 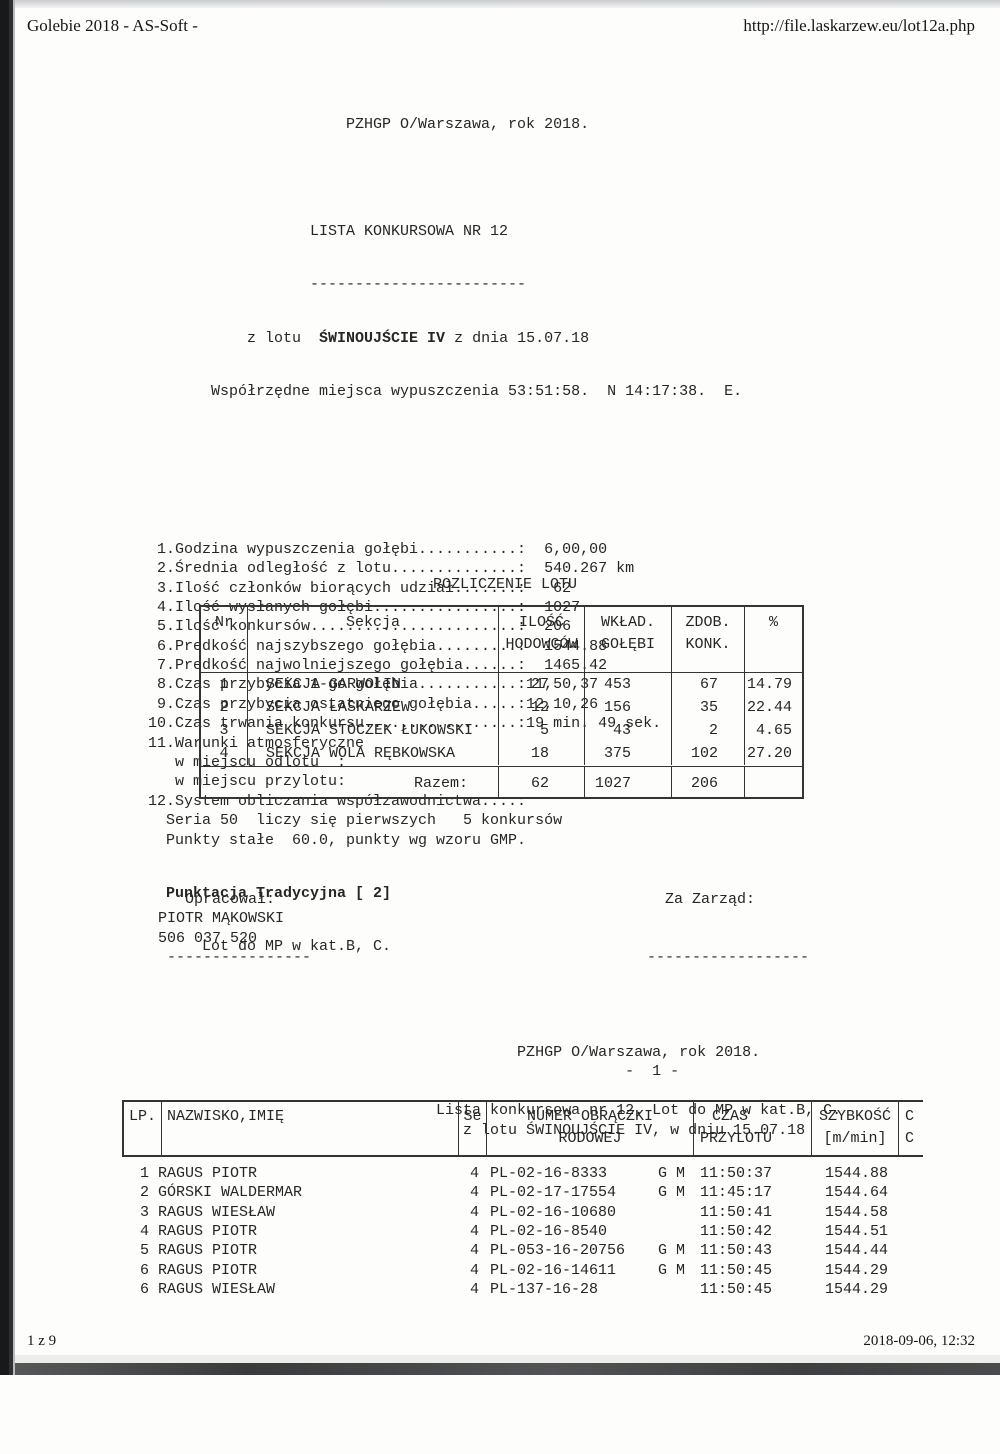 What do you see at coordinates (736, 1251) in the screenshot?
I see `cell-time: 11:50:43` at bounding box center [736, 1251].